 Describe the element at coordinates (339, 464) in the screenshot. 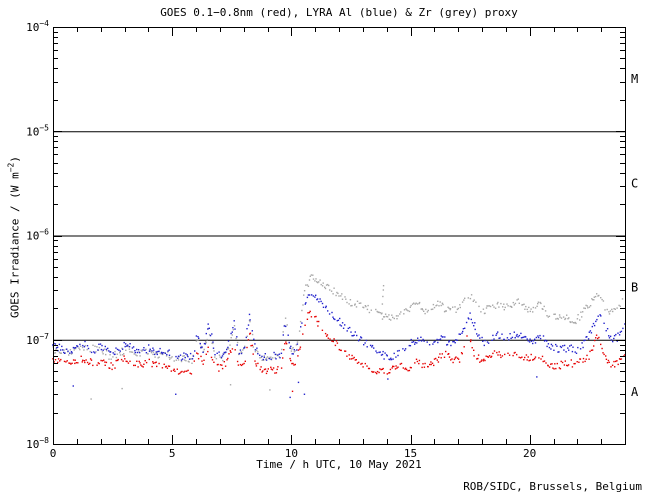

I see `x-axis-label: Time / h UTC, 10 May 2021` at that location.